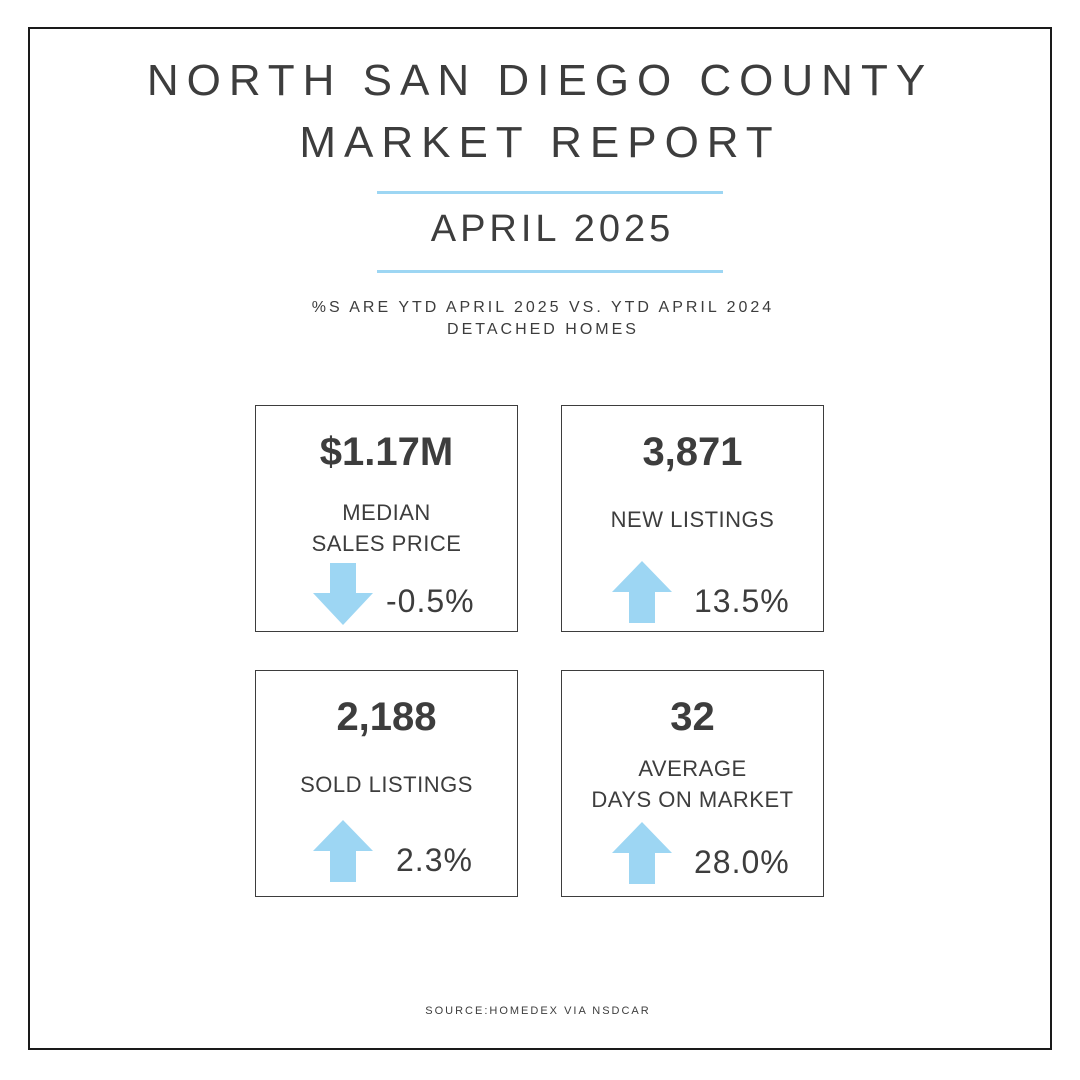  I want to click on stat-change: 2.3%, so click(434, 860).